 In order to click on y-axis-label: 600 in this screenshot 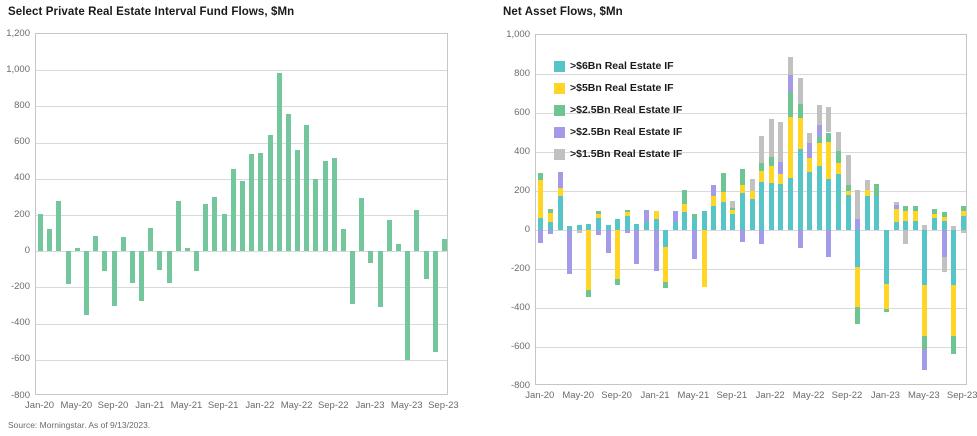, I will do `click(522, 112)`.